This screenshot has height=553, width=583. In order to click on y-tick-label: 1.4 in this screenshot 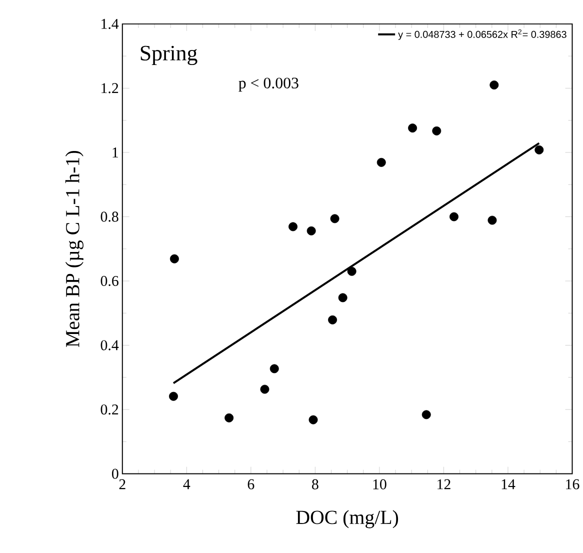, I will do `click(110, 24)`.